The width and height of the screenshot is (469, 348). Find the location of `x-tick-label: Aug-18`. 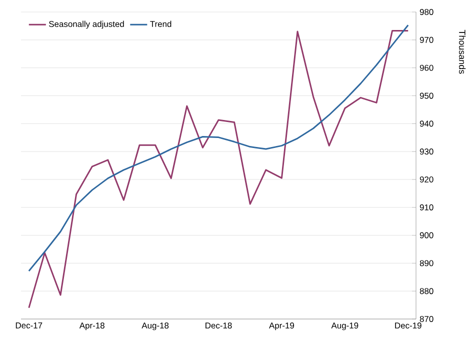

x-tick-label: Aug-18 is located at coordinates (155, 326).